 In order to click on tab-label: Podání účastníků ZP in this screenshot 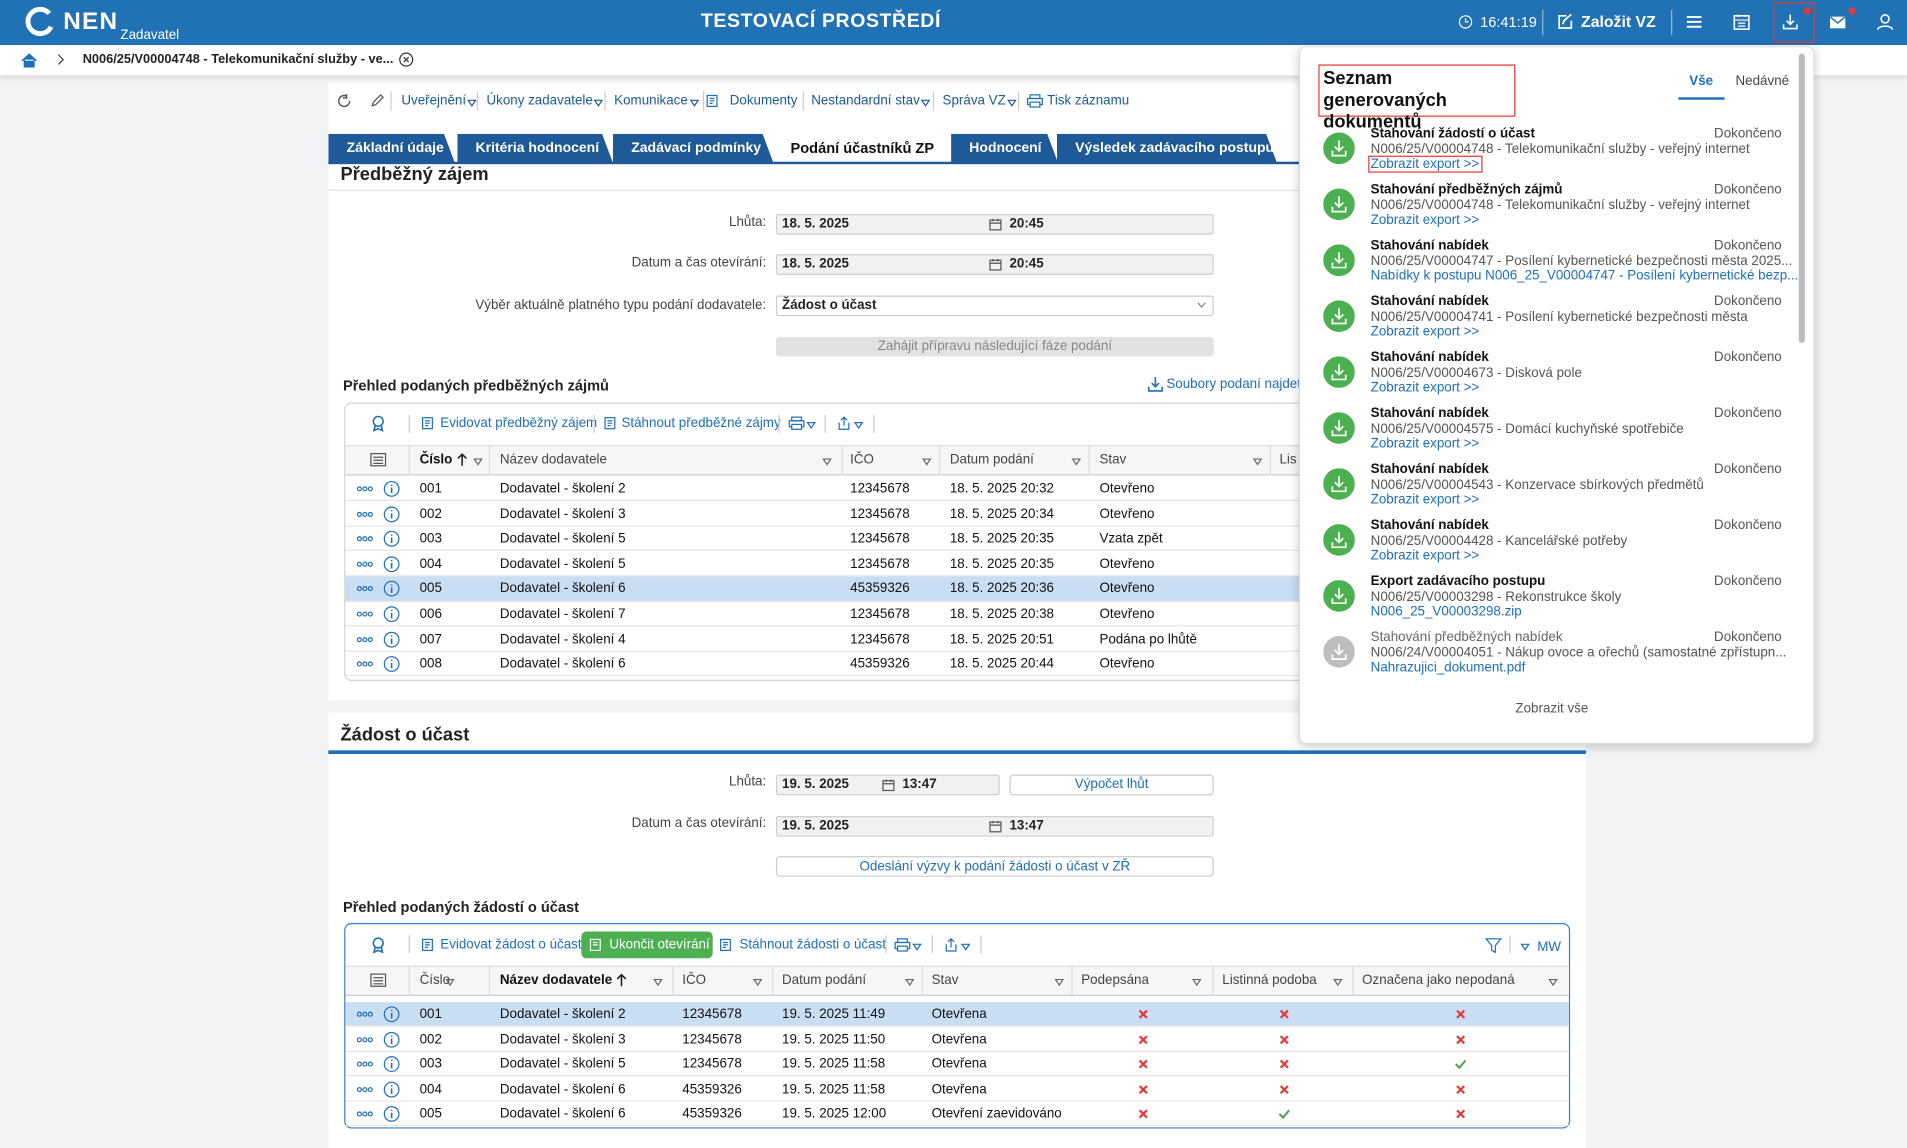, I will do `click(863, 148)`.